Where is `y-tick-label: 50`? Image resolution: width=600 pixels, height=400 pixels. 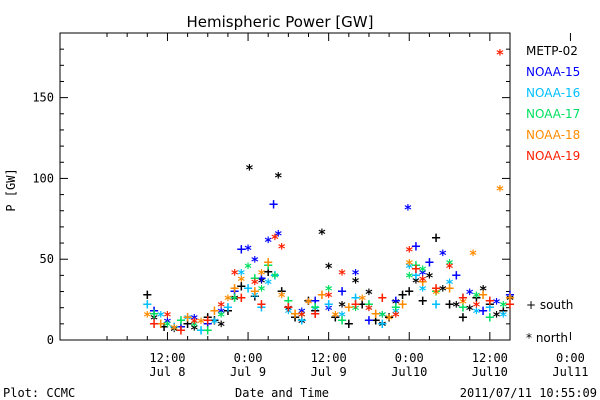
y-tick-label: 50 is located at coordinates (47, 259).